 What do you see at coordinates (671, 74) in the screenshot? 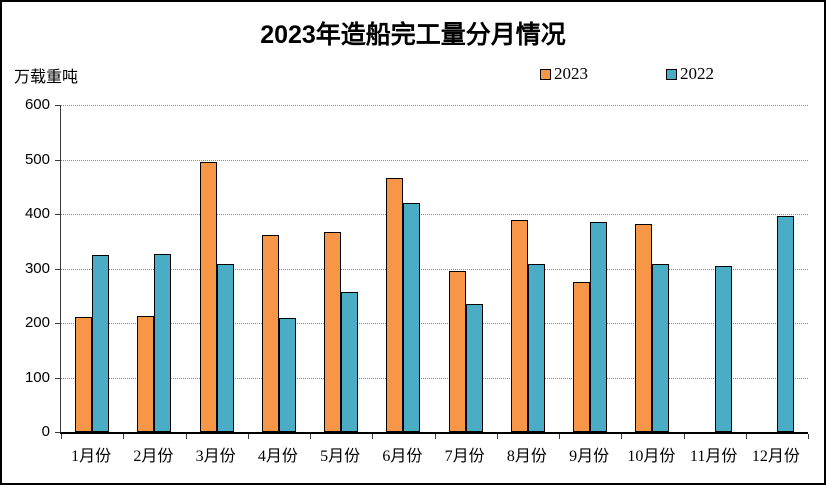
I see `legend-swatch-2022` at bounding box center [671, 74].